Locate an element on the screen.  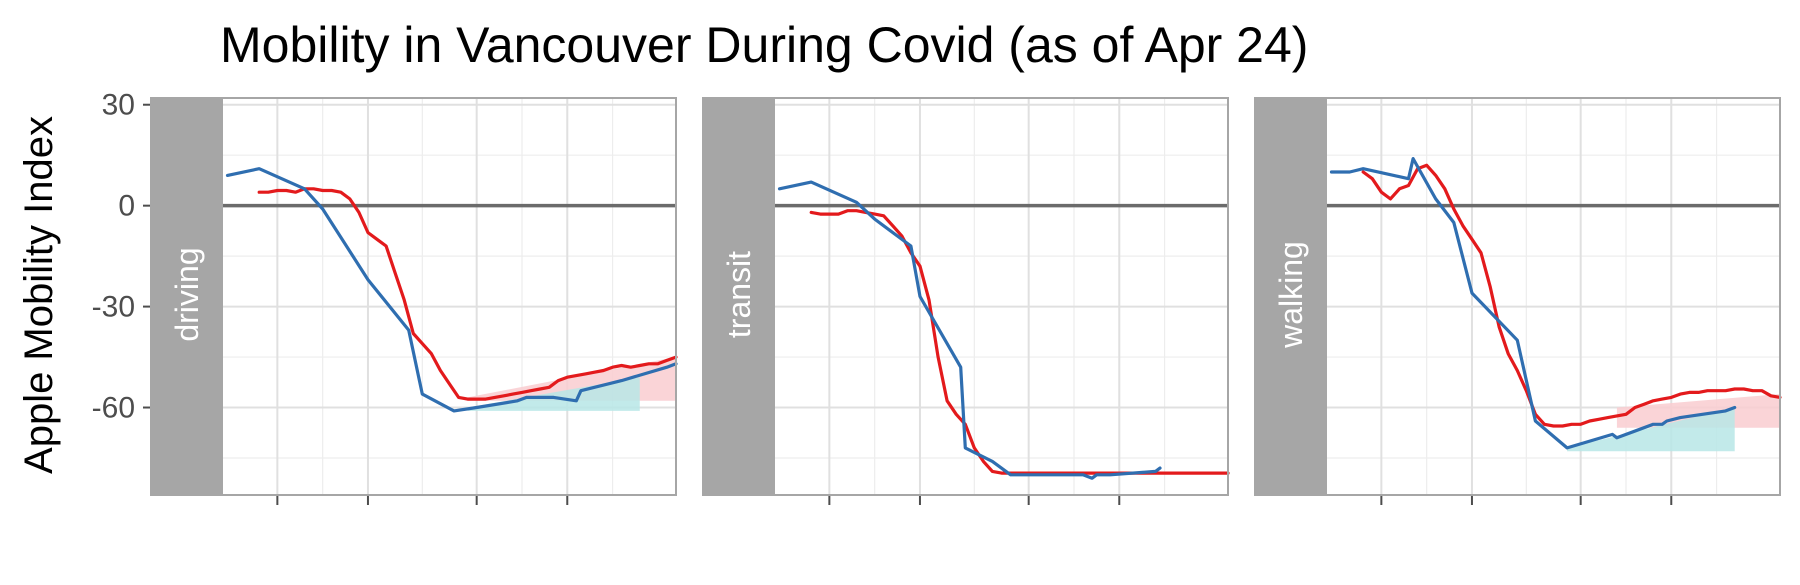
y-tick-label: 30 is located at coordinates (118, 105).